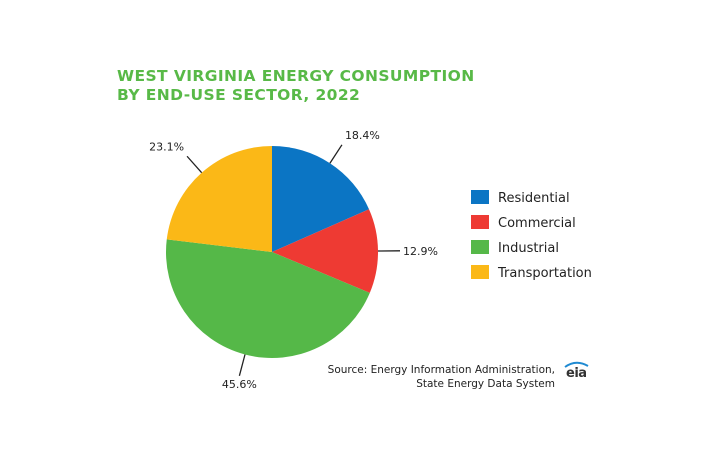 This screenshot has height=470, width=705. I want to click on pie-slice-commercial, so click(325, 251).